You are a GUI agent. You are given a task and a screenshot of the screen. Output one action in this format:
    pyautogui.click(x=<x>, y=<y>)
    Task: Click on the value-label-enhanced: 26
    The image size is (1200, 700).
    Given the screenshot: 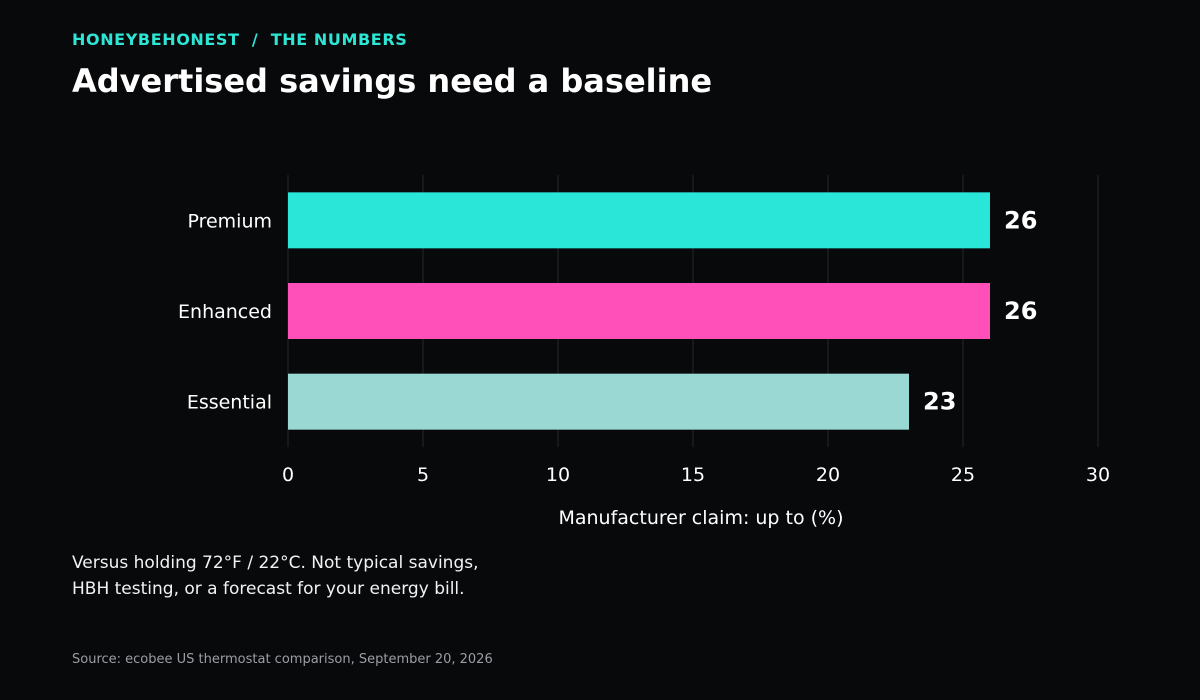 What is the action you would take?
    pyautogui.click(x=1020, y=311)
    